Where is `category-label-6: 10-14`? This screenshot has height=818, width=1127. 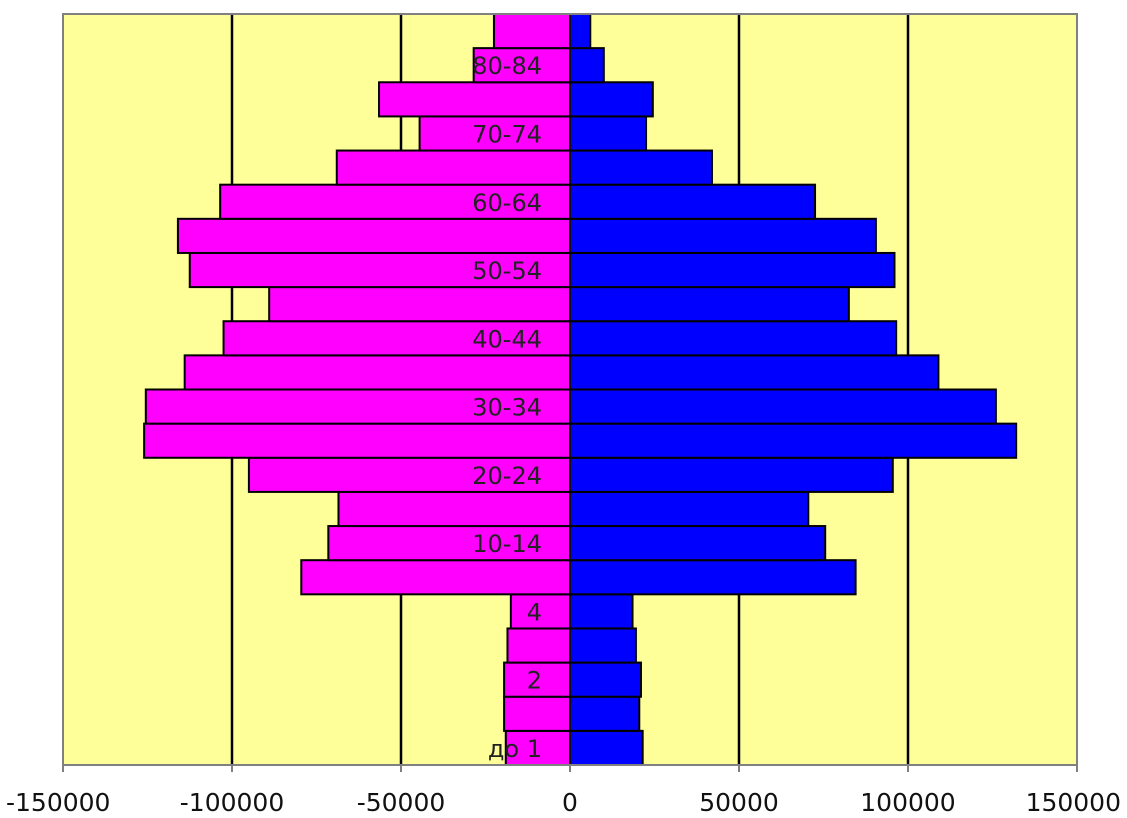
category-label-6: 10-14 is located at coordinates (507, 544).